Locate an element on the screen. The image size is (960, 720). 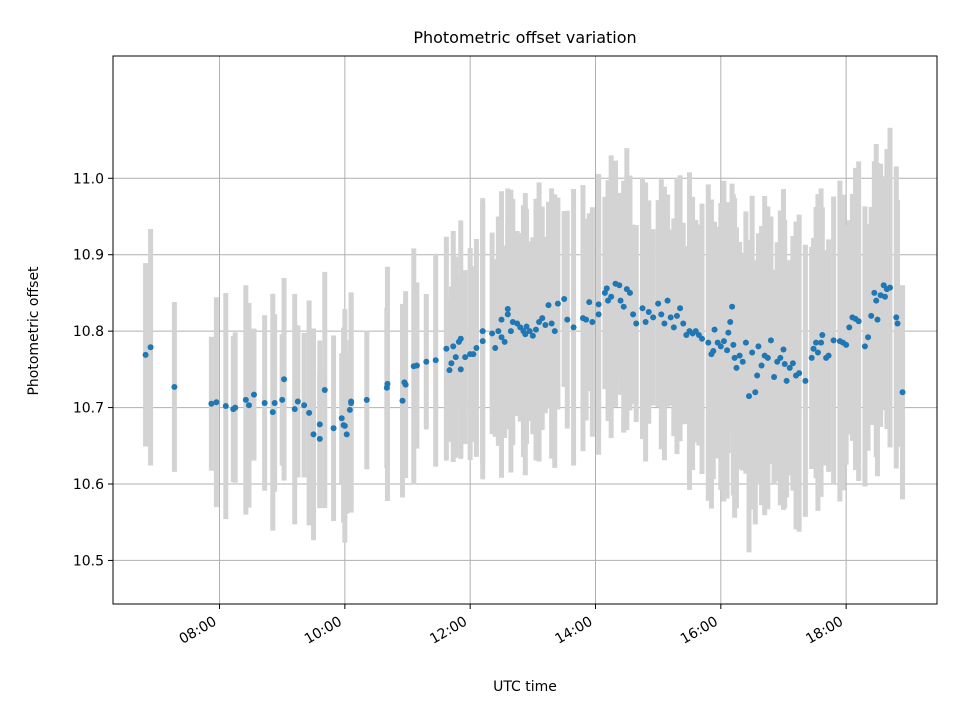
y-tick-label: 10.6 is located at coordinates (88, 485).